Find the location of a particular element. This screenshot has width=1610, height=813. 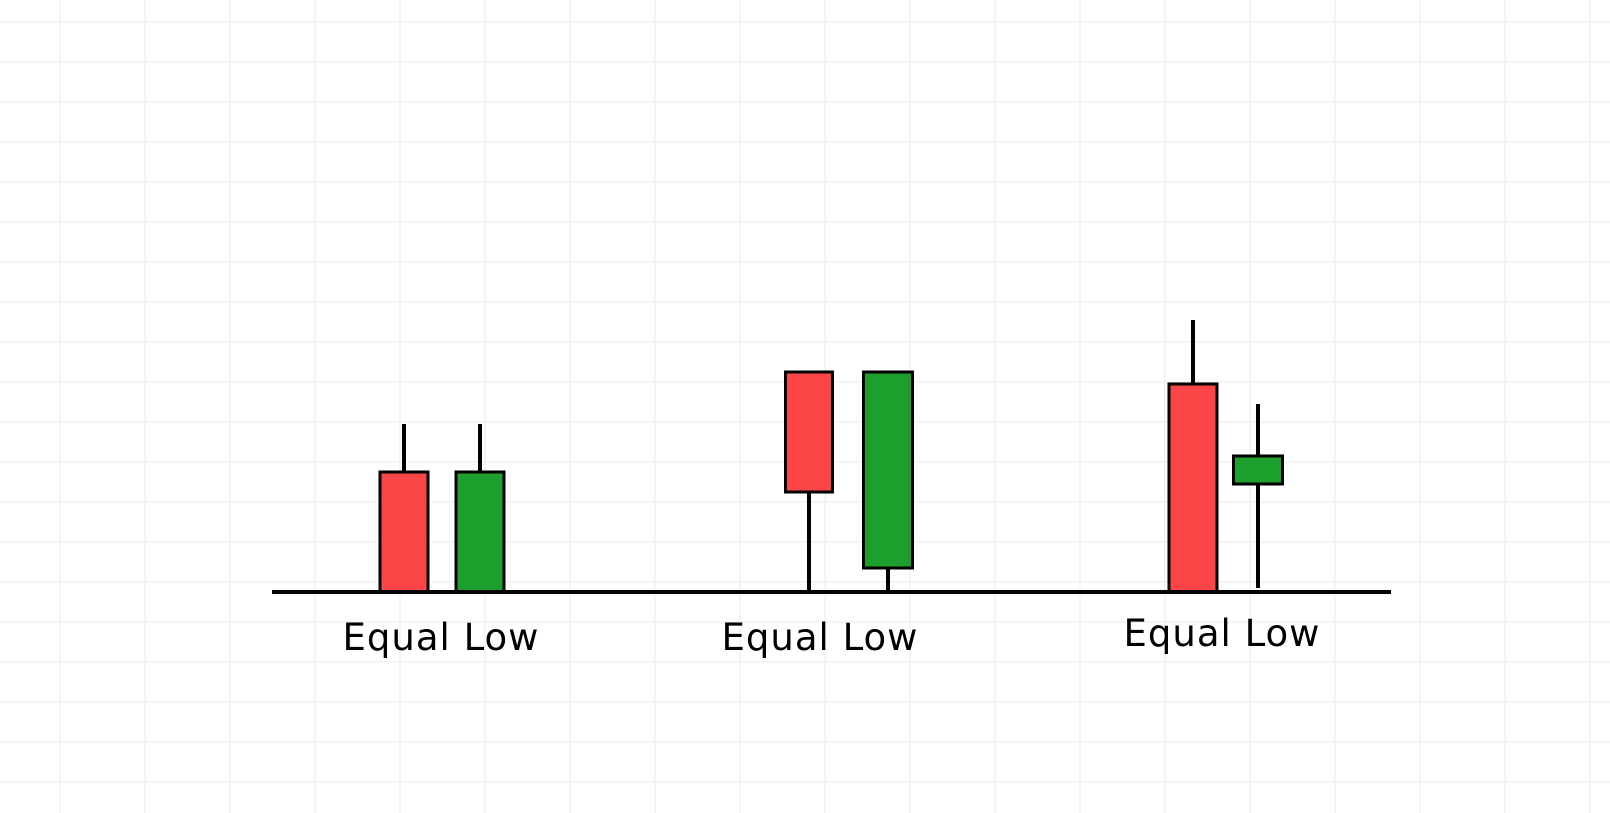

labels: Equal Low Equal Low Equal Low is located at coordinates (832, 635).